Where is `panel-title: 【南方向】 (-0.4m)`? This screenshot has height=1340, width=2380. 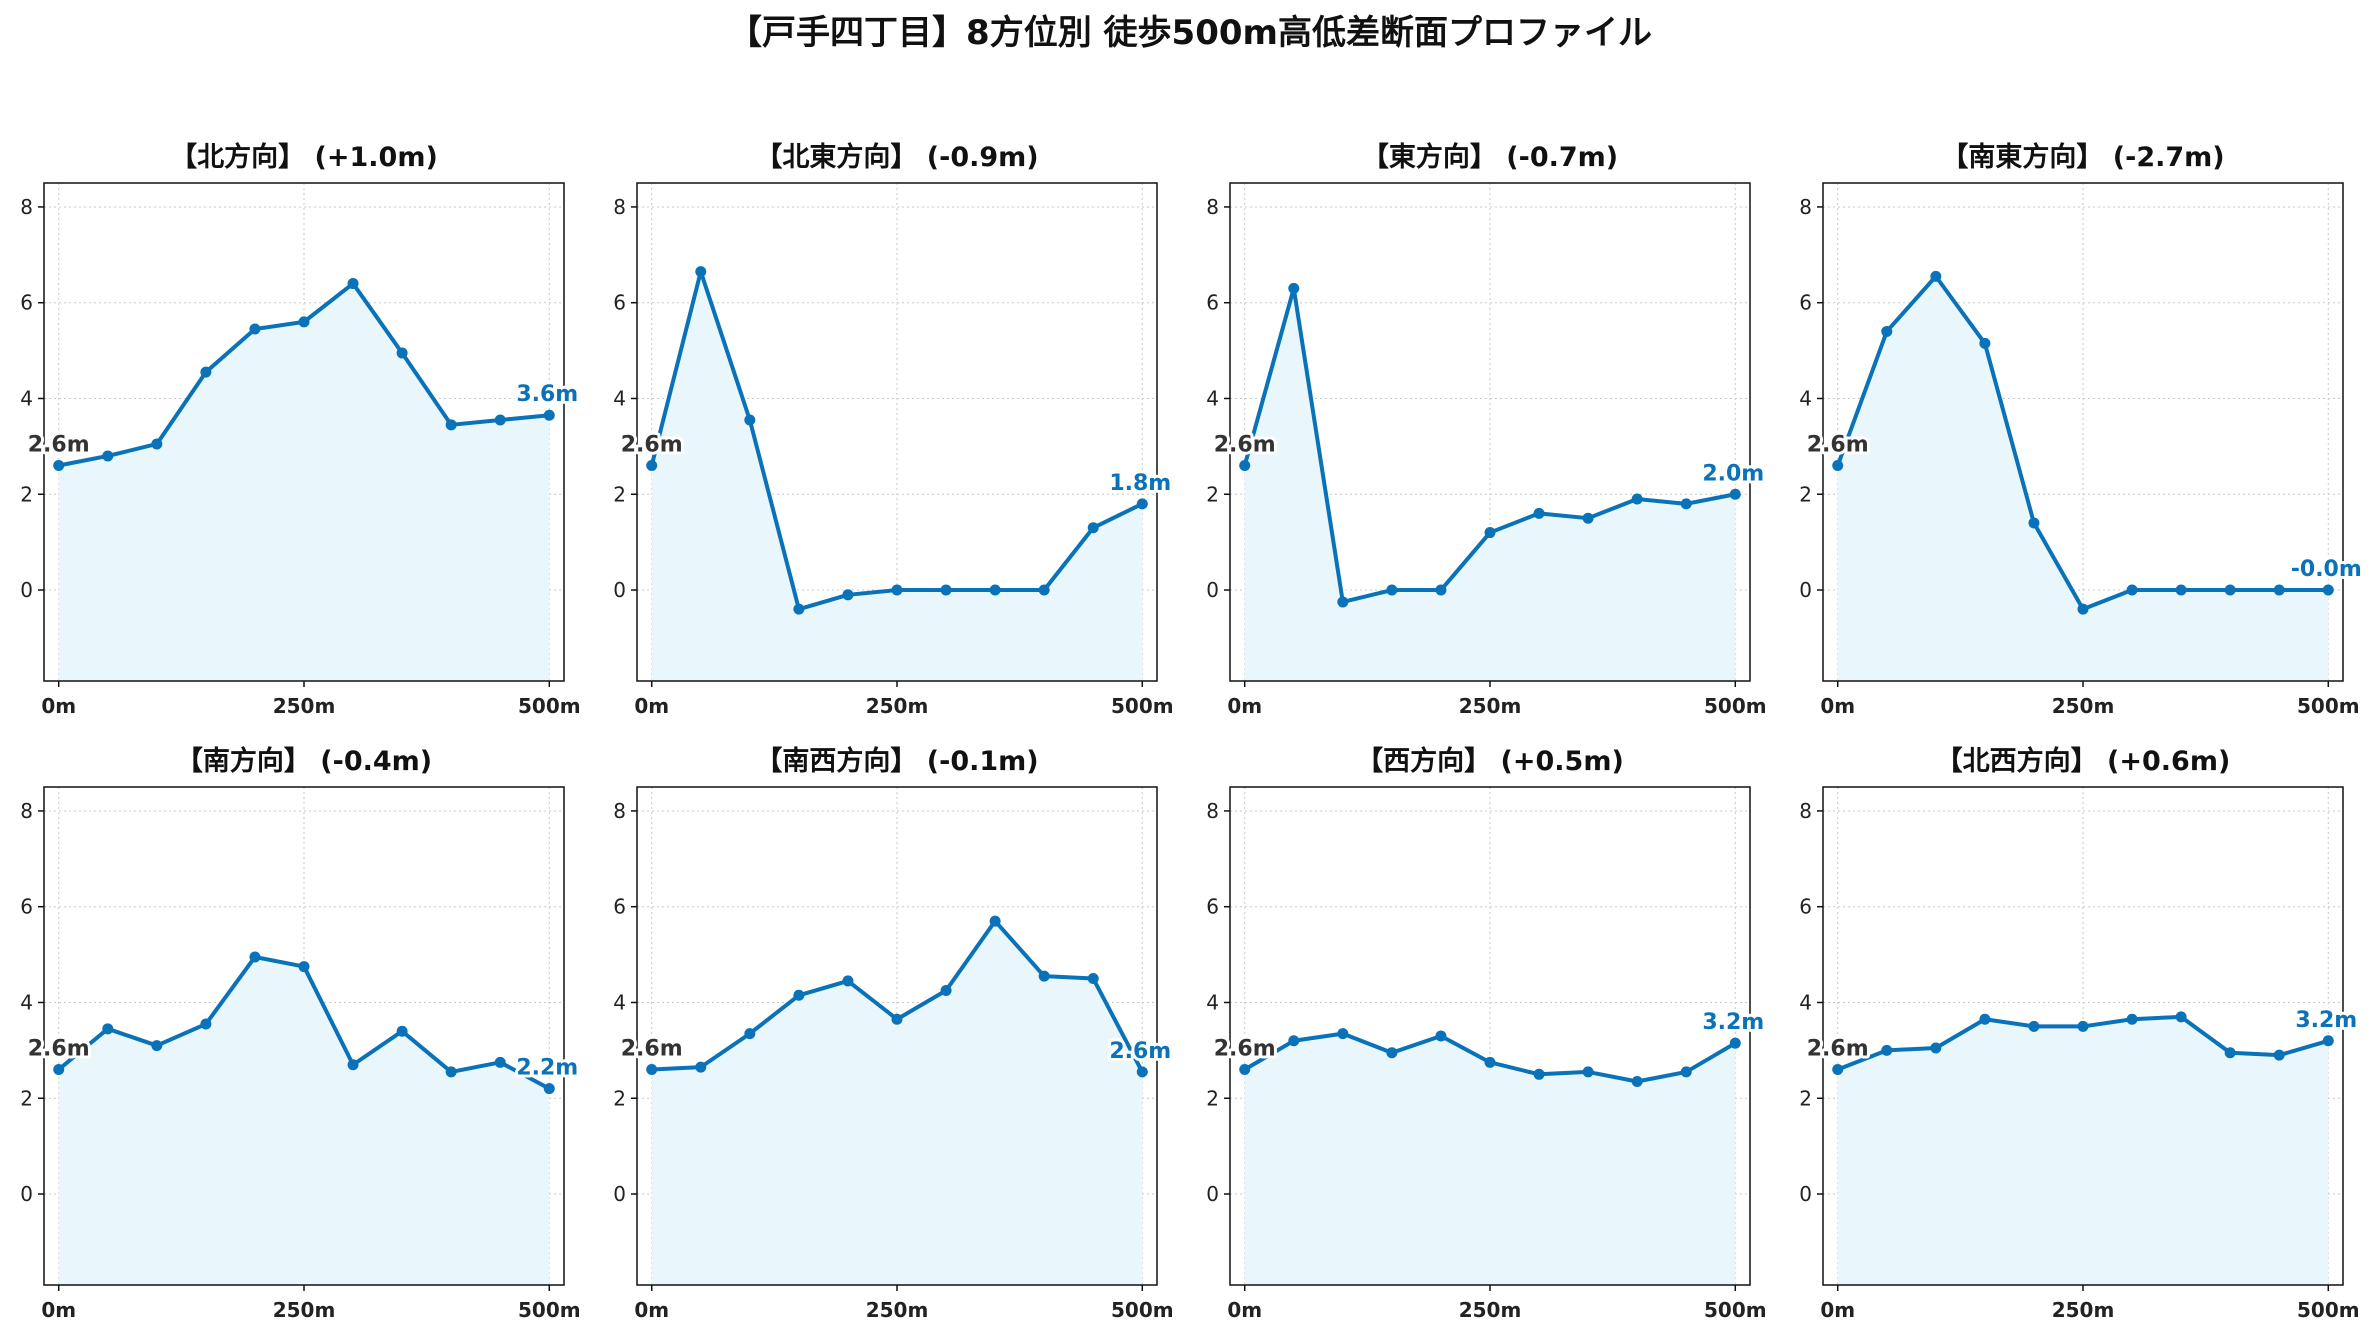 panel-title: 【南方向】 (-0.4m) is located at coordinates (304, 761).